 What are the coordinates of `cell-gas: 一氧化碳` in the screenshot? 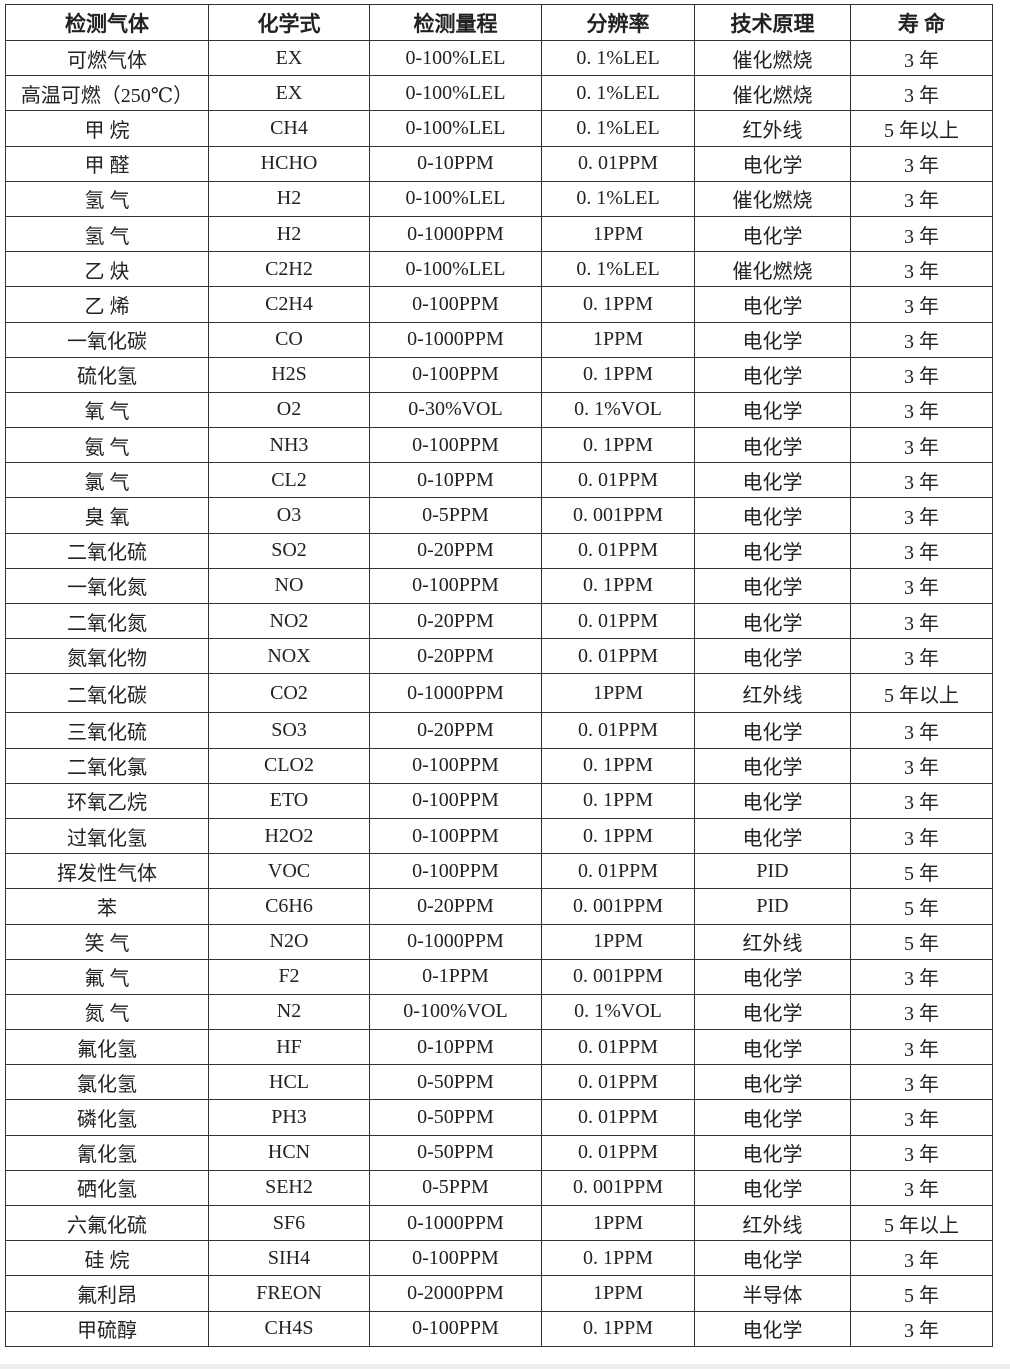 It's located at (107, 339).